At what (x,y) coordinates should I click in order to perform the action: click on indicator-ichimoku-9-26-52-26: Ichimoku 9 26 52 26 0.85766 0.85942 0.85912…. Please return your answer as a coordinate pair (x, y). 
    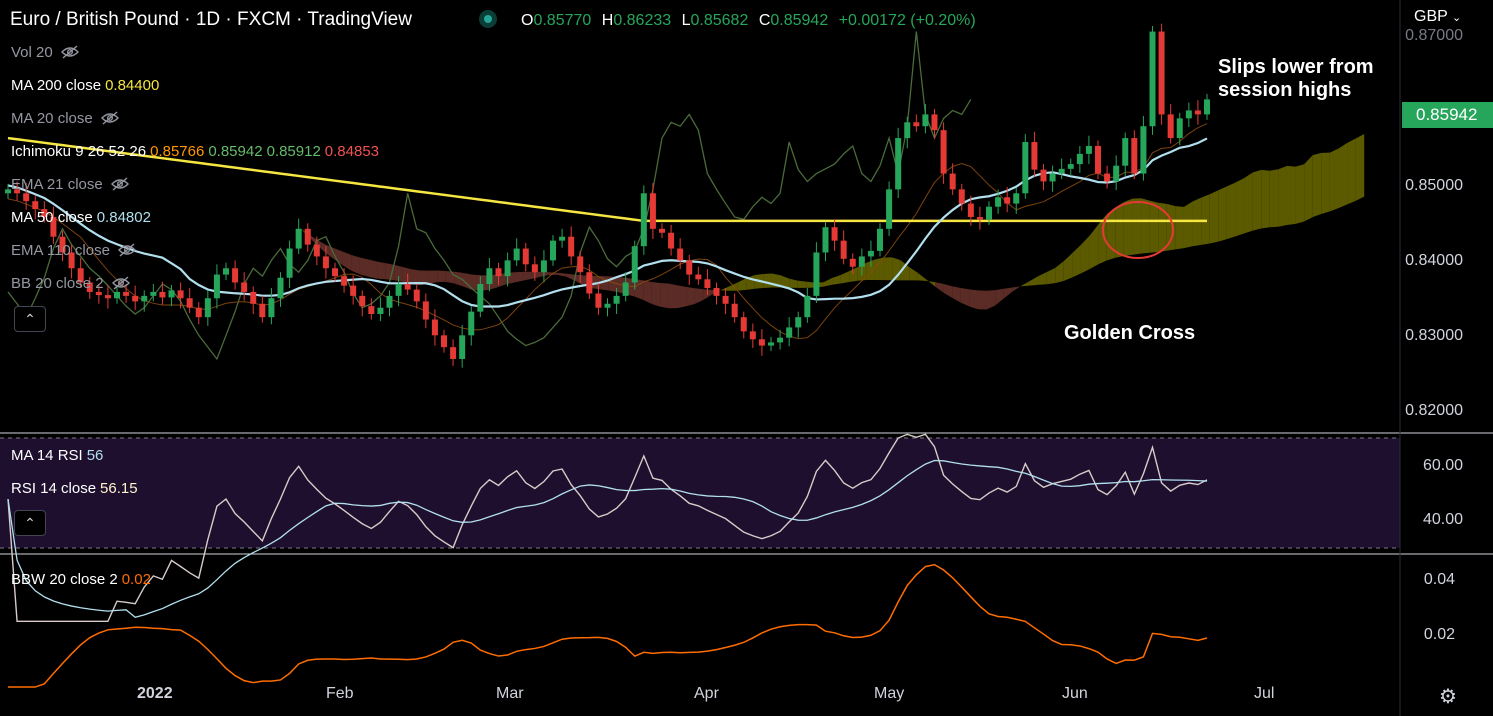
    Looking at the image, I should click on (195, 151).